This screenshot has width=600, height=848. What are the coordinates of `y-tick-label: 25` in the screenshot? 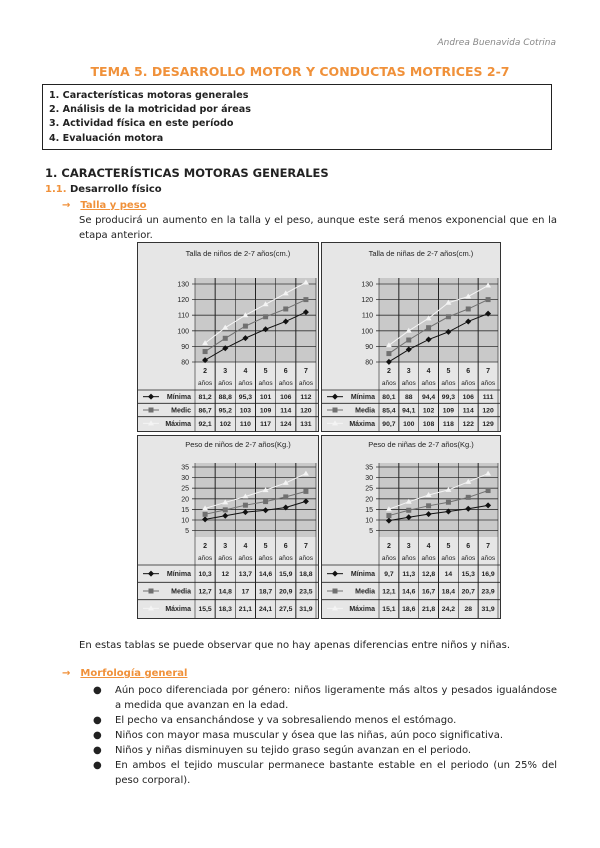 It's located at (185, 489).